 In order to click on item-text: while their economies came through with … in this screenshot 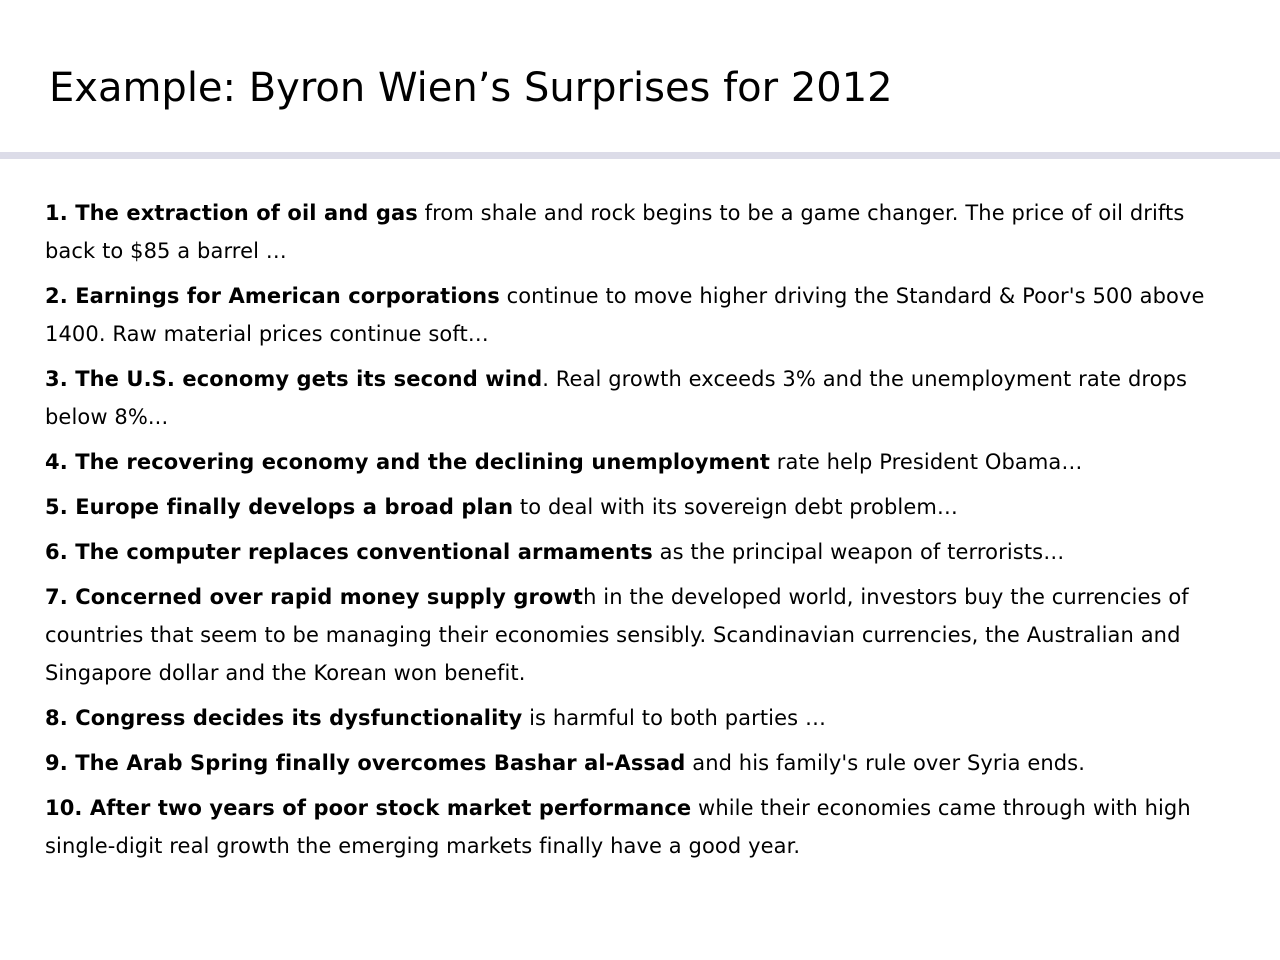, I will do `click(618, 827)`.